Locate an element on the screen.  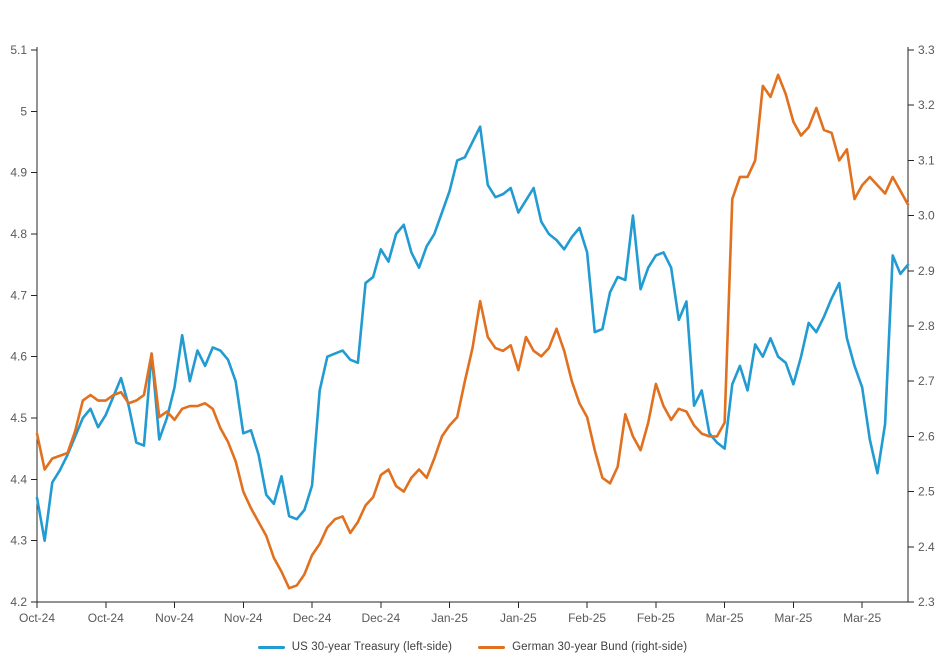
right-axis-tick-label: 3.2 is located at coordinates (926, 105).